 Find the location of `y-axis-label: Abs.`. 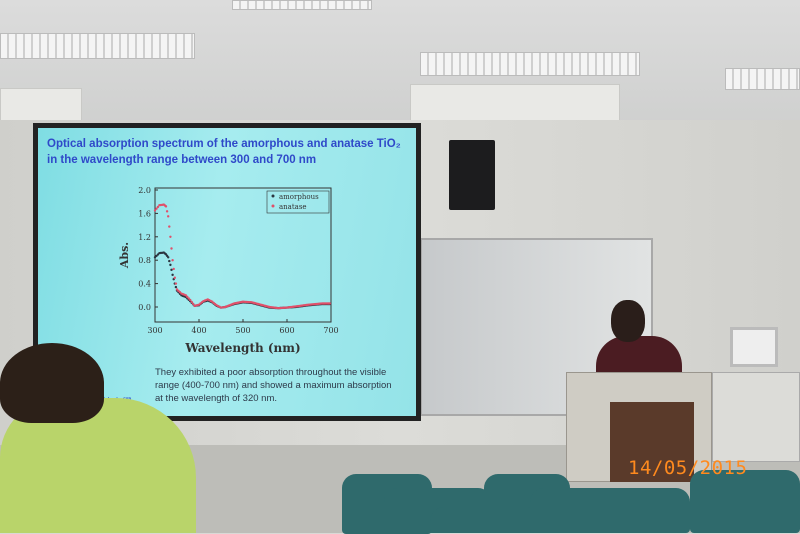

y-axis-label: Abs. is located at coordinates (124, 255).